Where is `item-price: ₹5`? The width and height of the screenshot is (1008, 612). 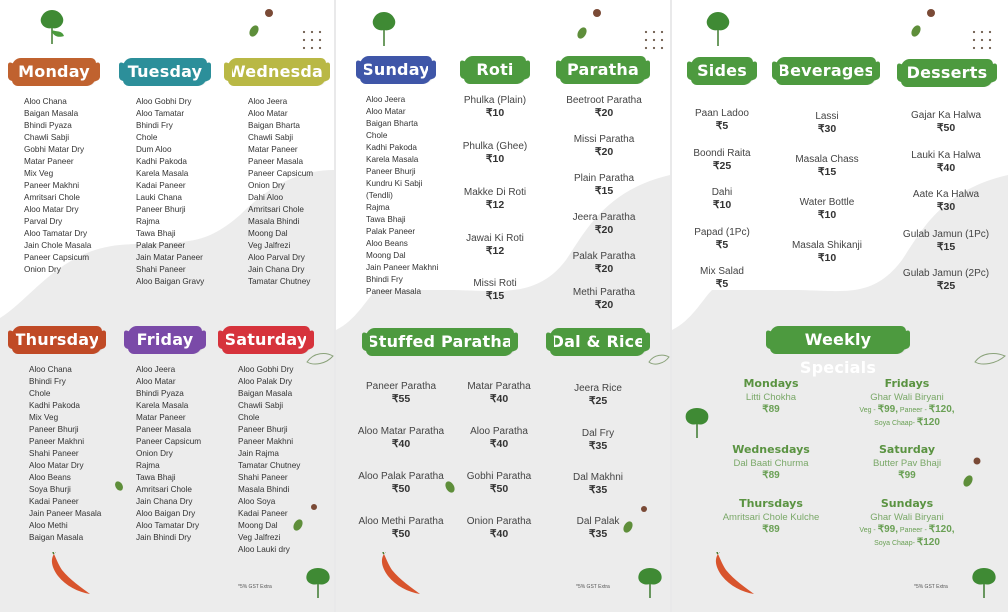 item-price: ₹5 is located at coordinates (722, 126).